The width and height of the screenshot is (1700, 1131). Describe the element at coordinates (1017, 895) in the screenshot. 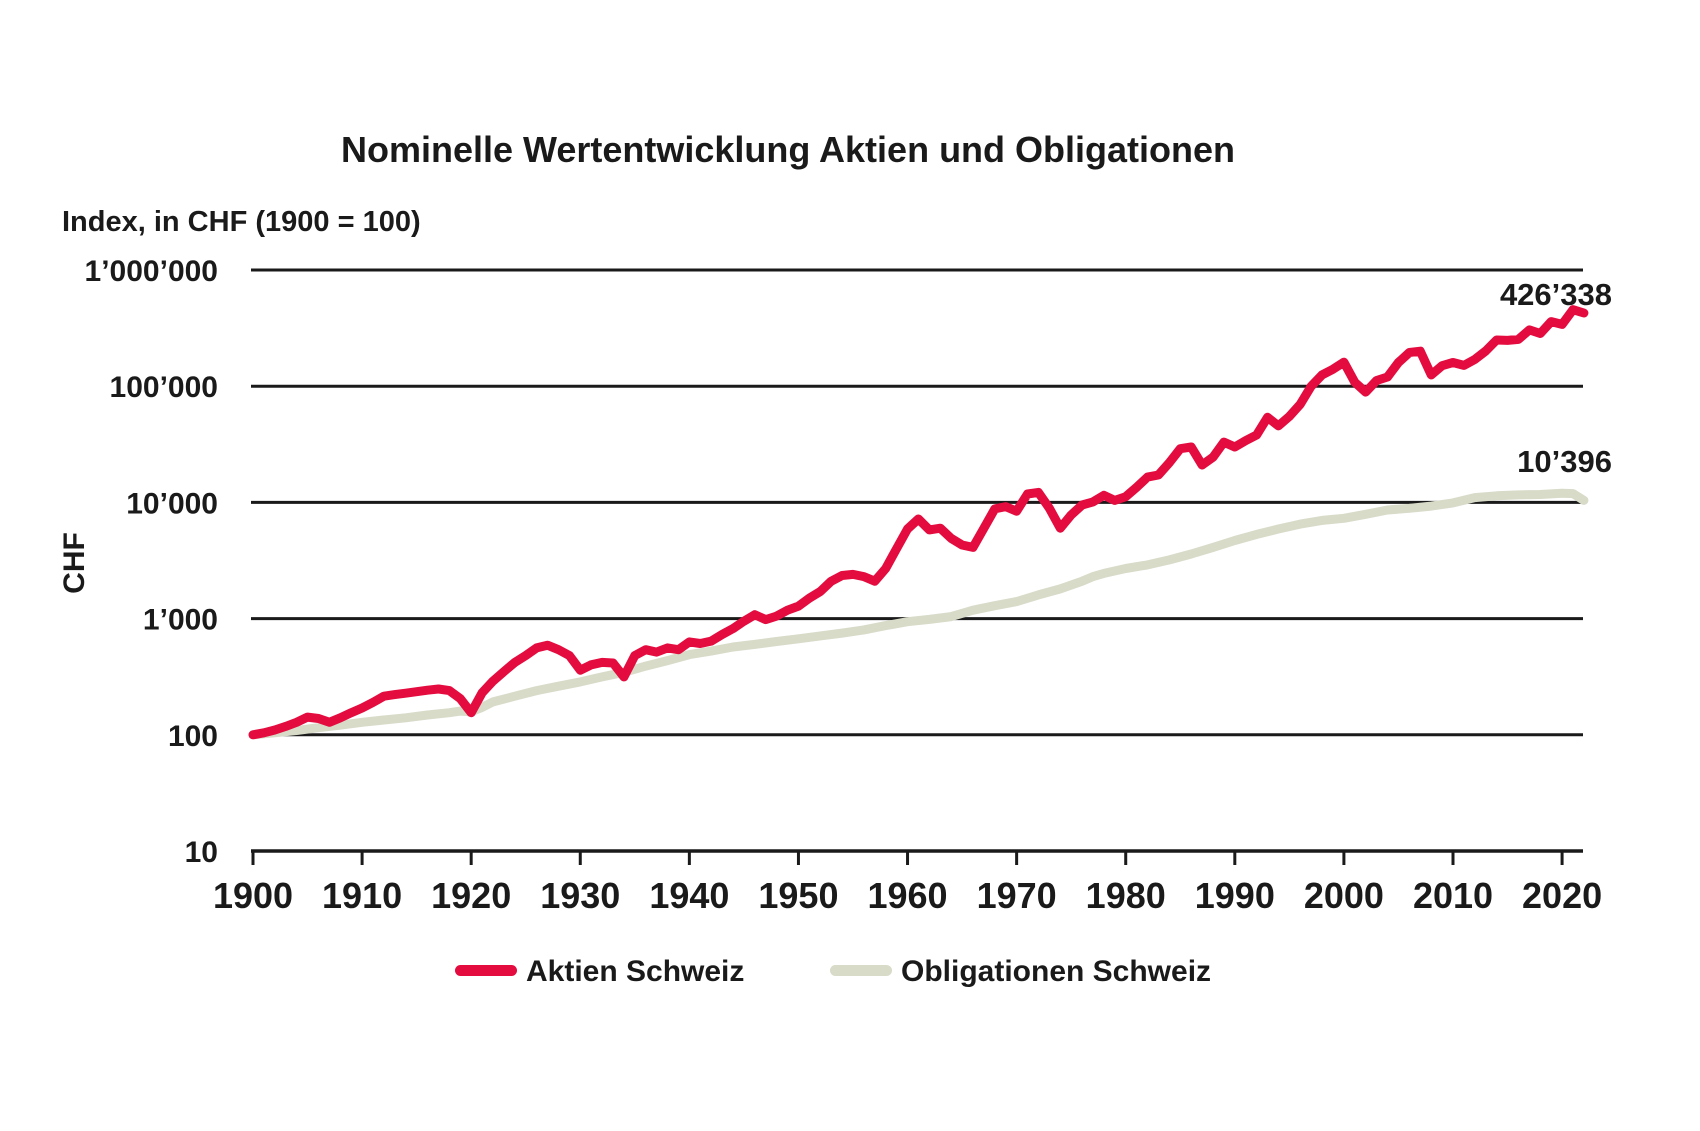

I see `x-tick-label: 1970` at that location.